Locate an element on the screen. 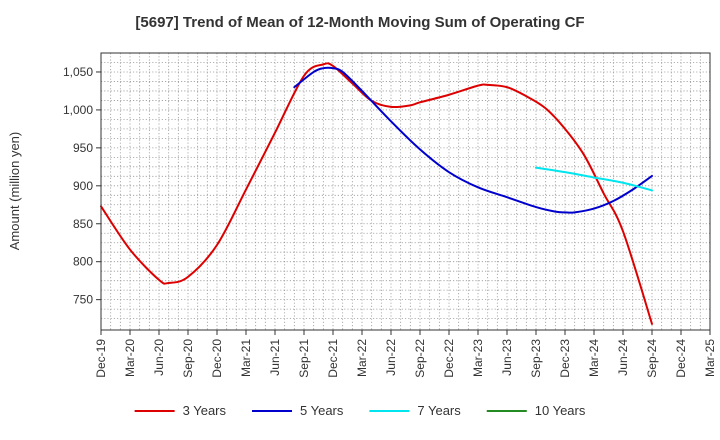  y-axis-ticks: 750 800 850 900 950 1,000 1,050 is located at coordinates (82, 186).